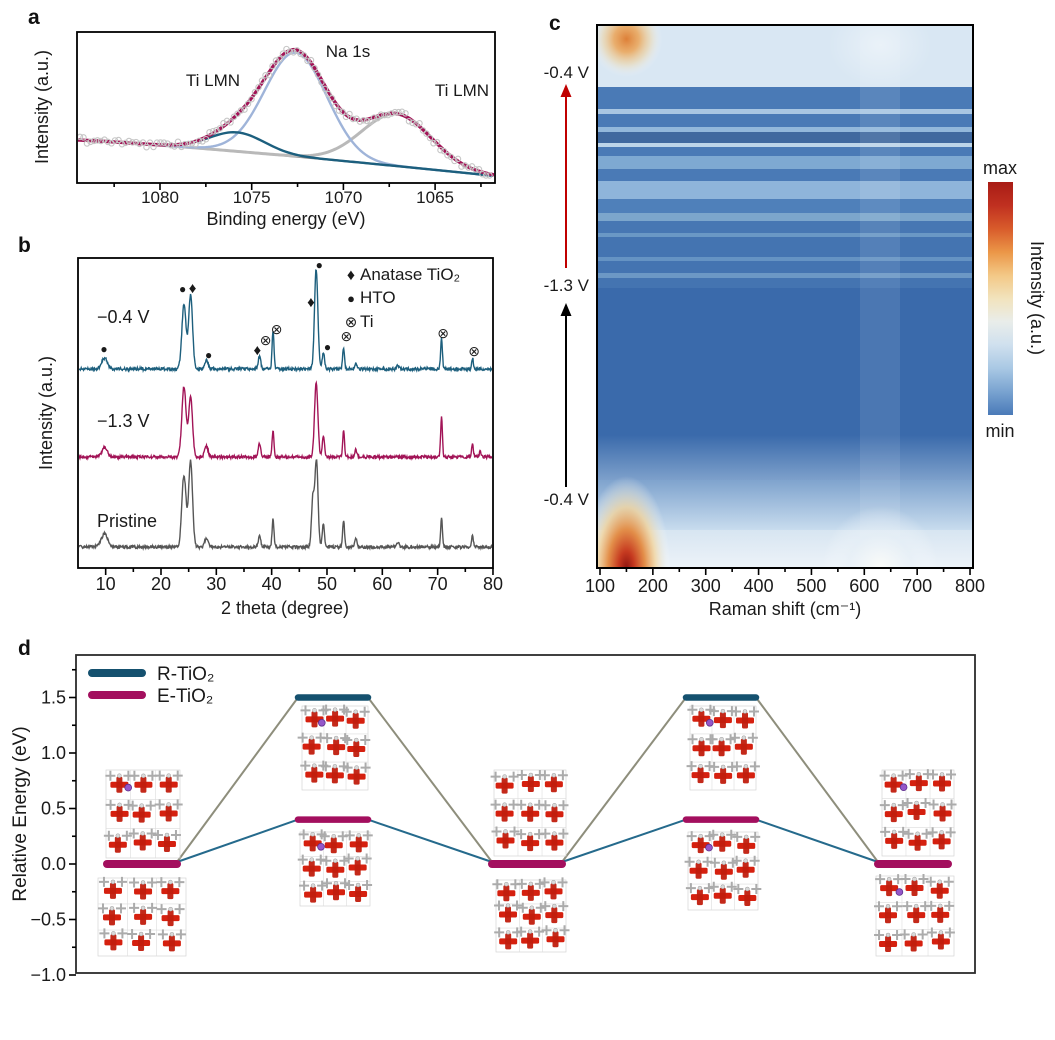 This screenshot has height=1040, width=1055. Describe the element at coordinates (237, 840) in the screenshot. I see `connector-E` at that location.